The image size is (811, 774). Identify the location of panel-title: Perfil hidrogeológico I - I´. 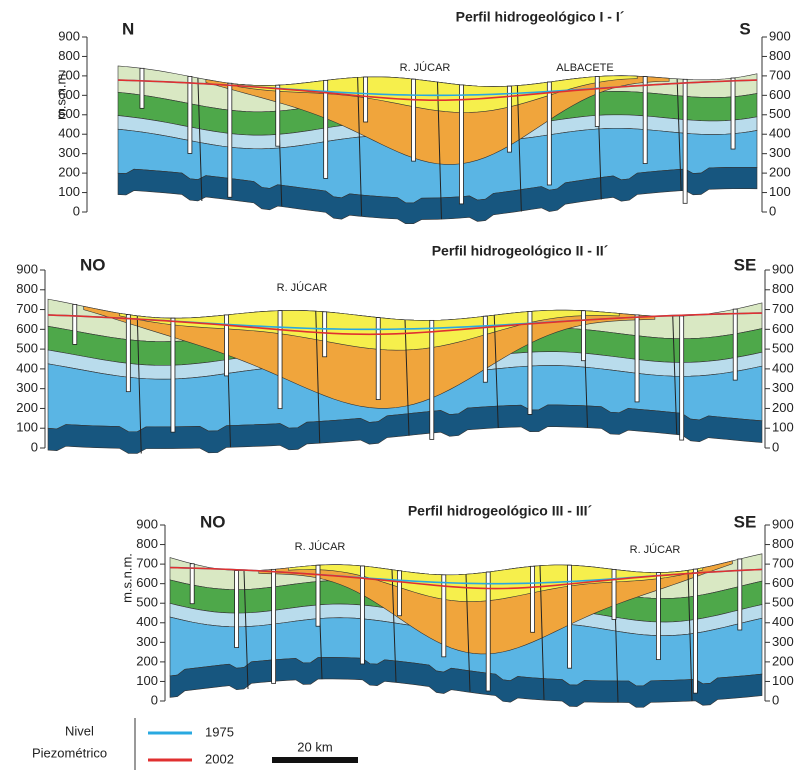
(540, 17).